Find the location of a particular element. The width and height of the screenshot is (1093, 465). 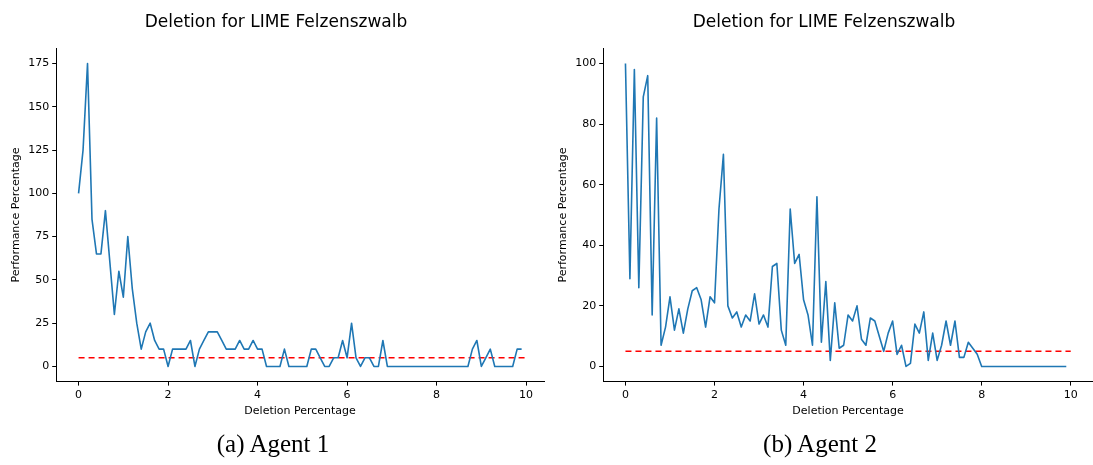

y-tick-label: 40 is located at coordinates (589, 245).